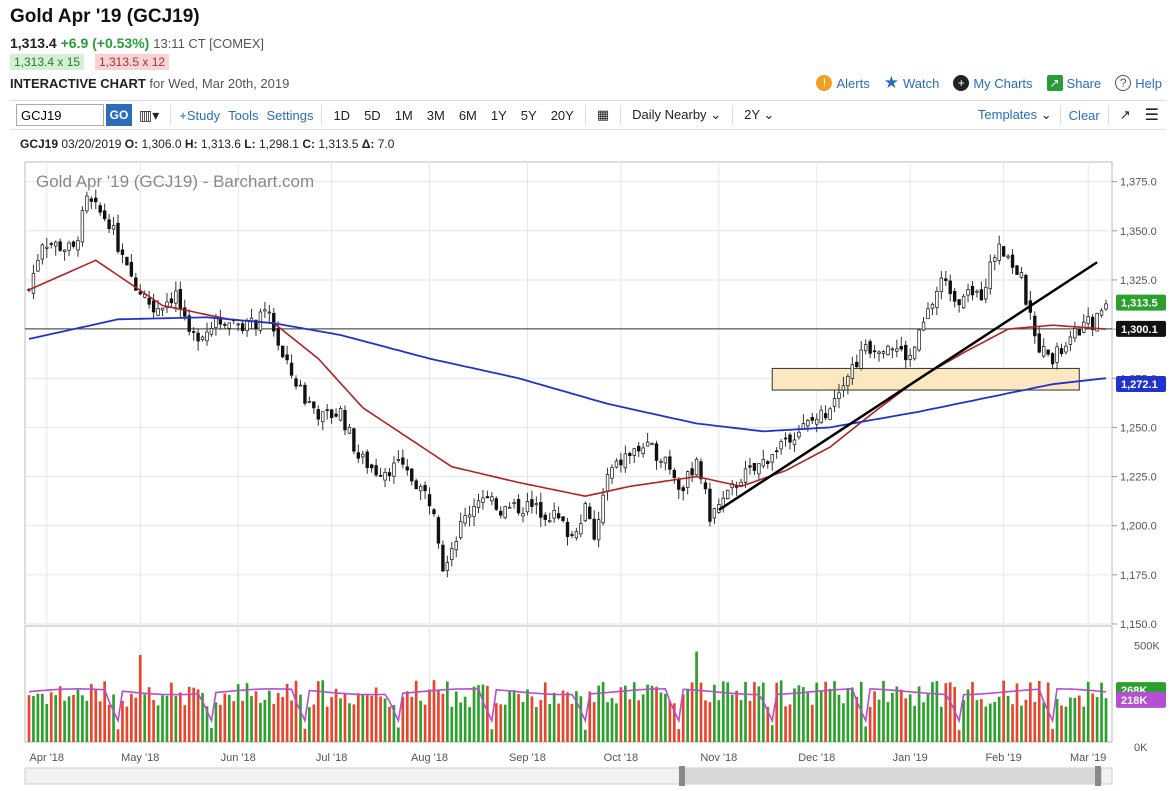  I want to click on last-value-label: 1,272.1, so click(1139, 385).